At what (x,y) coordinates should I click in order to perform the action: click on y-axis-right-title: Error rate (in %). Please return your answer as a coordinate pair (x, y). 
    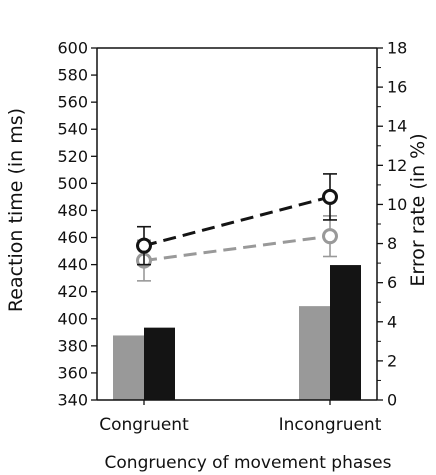
    Looking at the image, I should click on (418, 209).